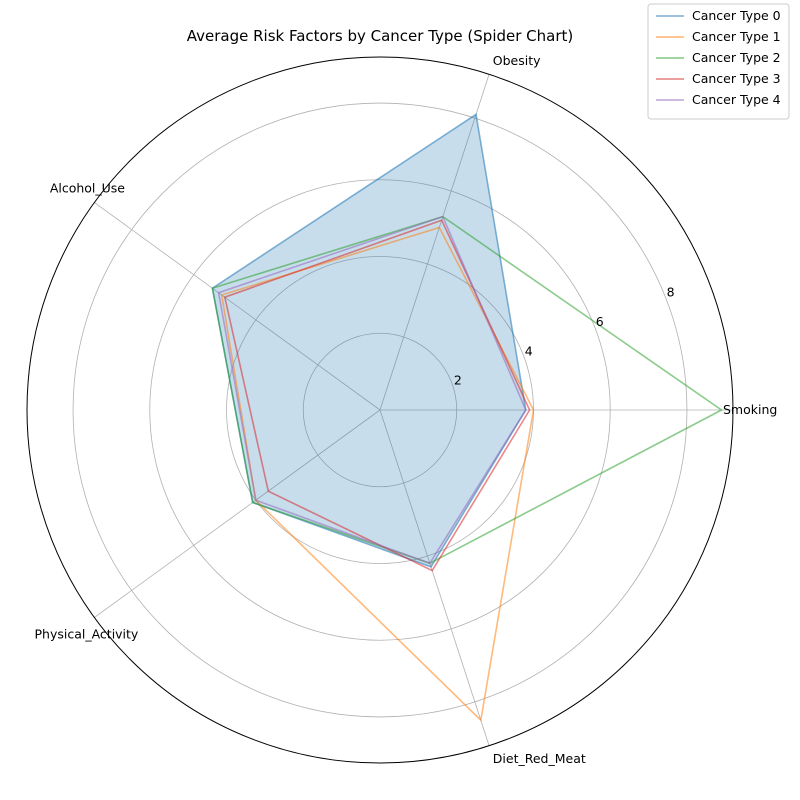 The image size is (800, 800). I want to click on legend-frame, so click(718, 61).